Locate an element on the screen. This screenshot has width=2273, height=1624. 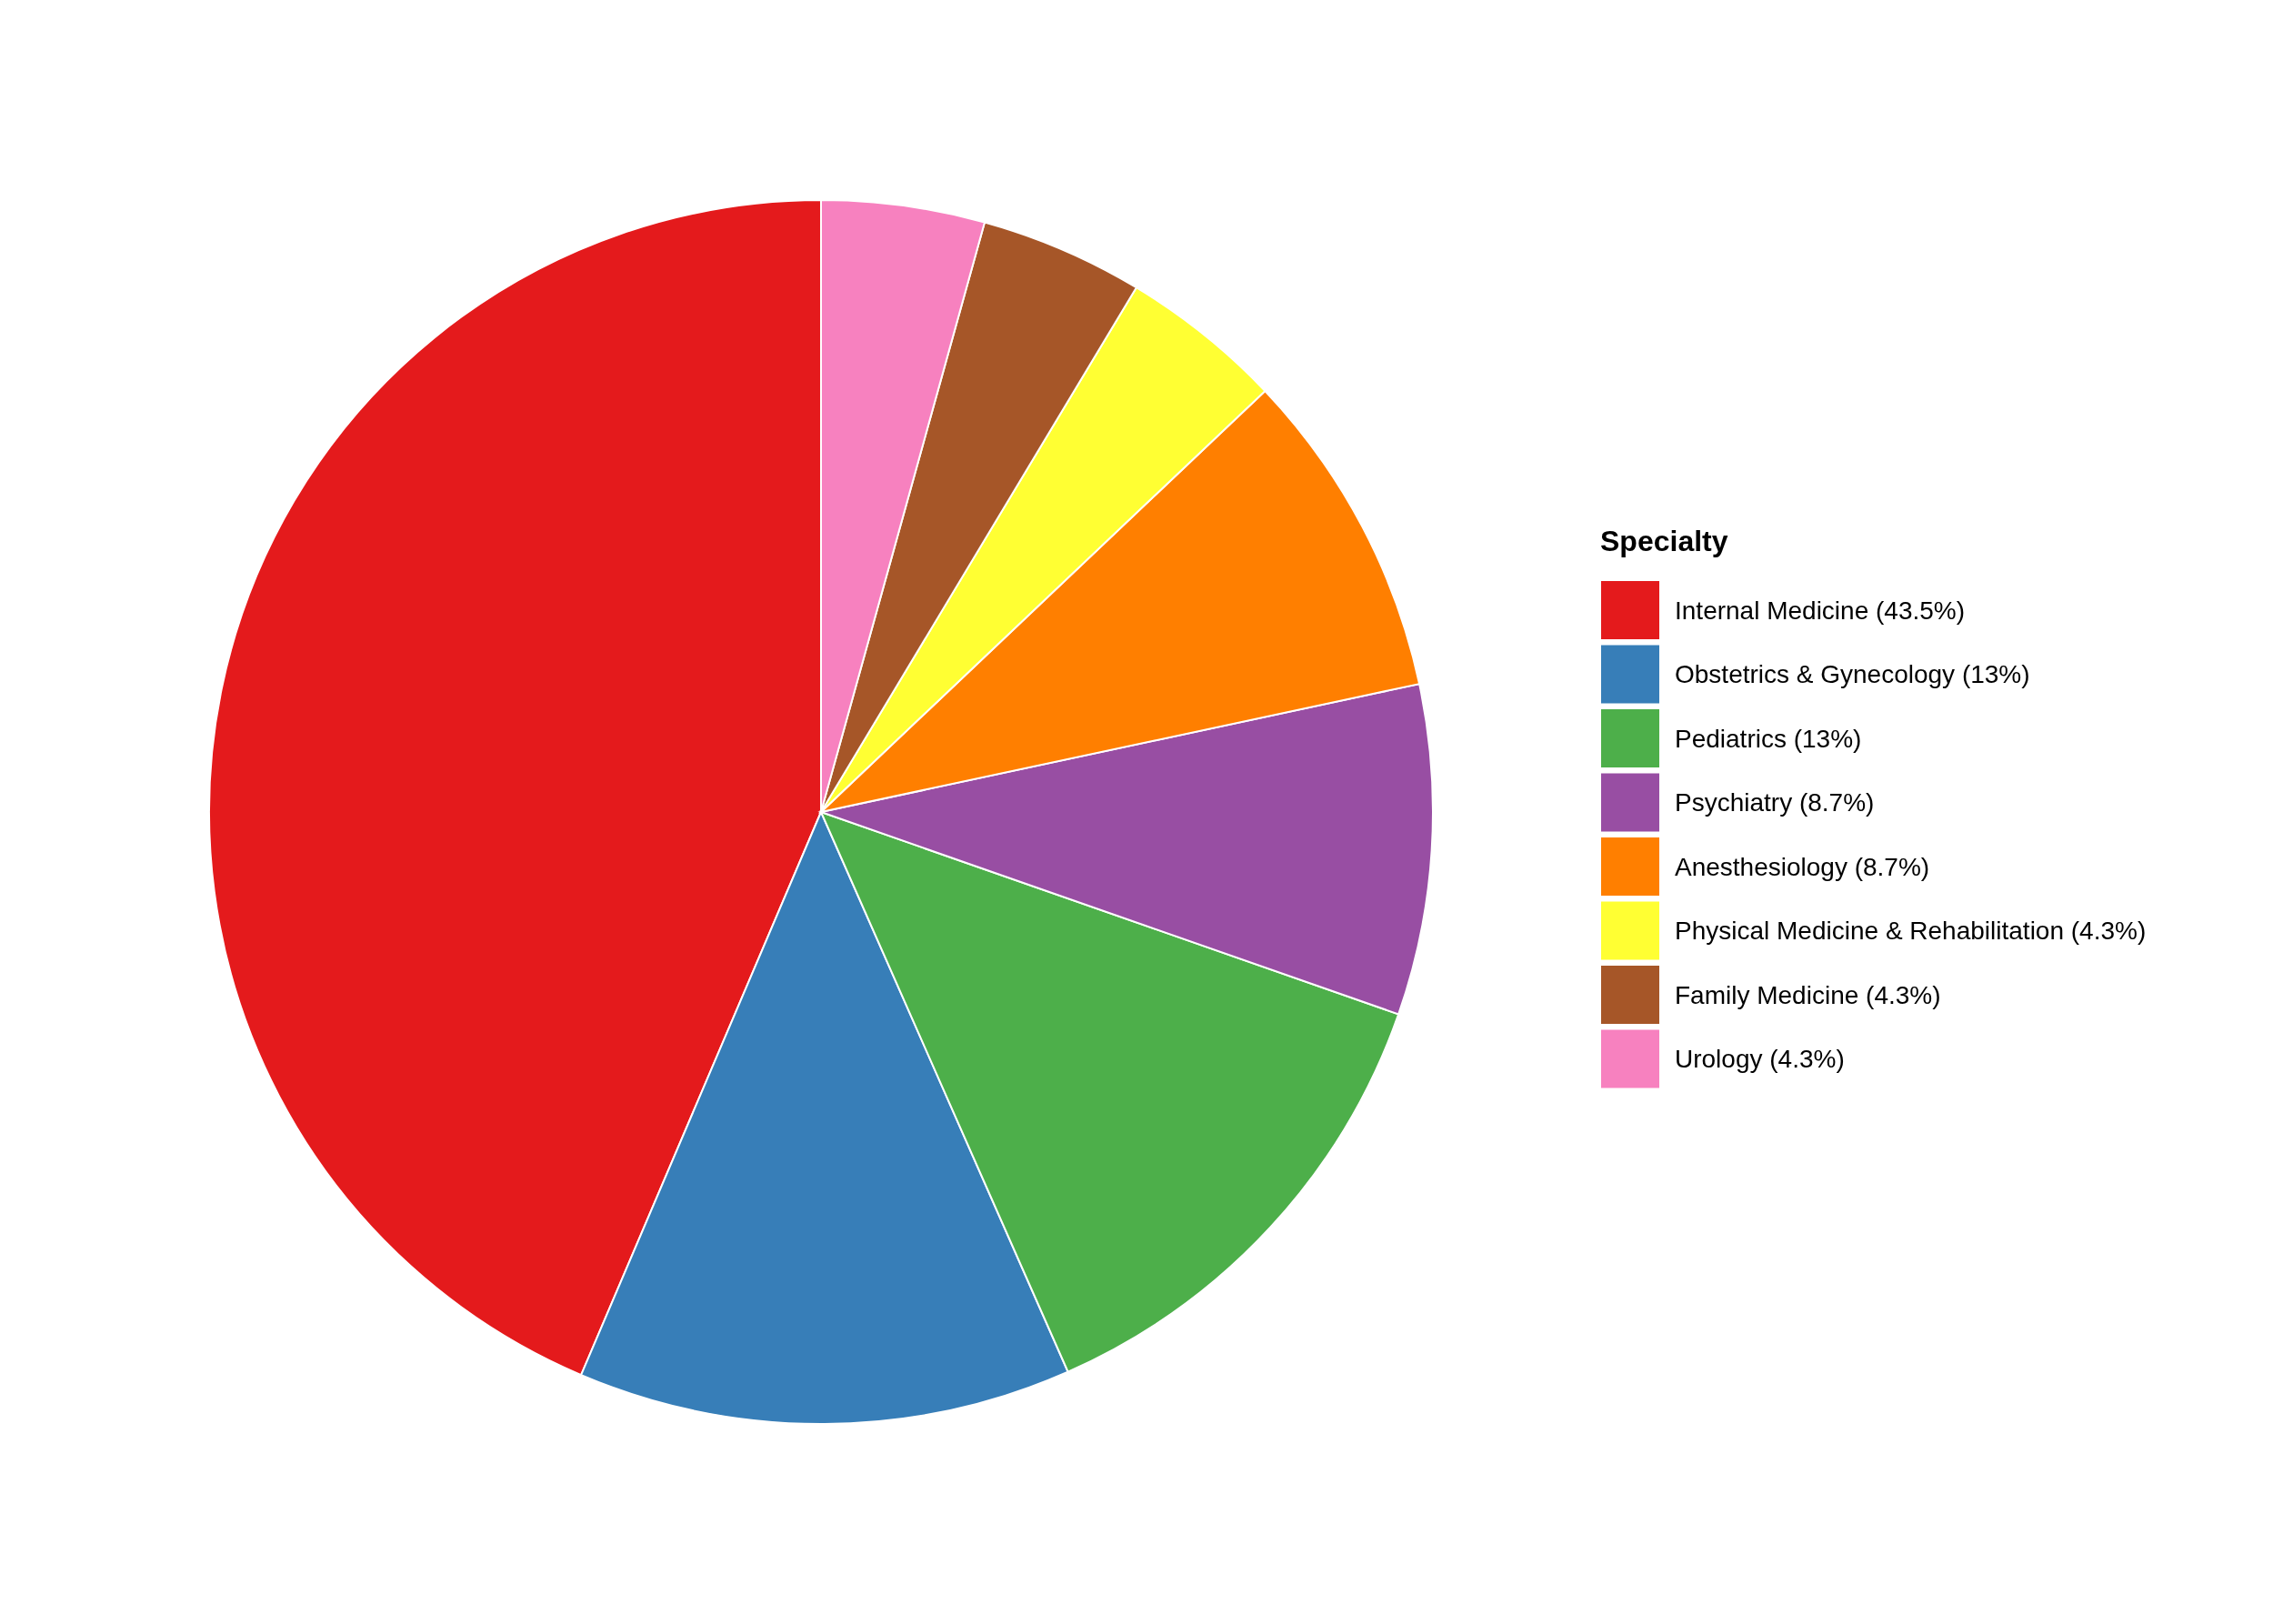
legend-label: Psychiatry (8.7%) is located at coordinates (1775, 802).